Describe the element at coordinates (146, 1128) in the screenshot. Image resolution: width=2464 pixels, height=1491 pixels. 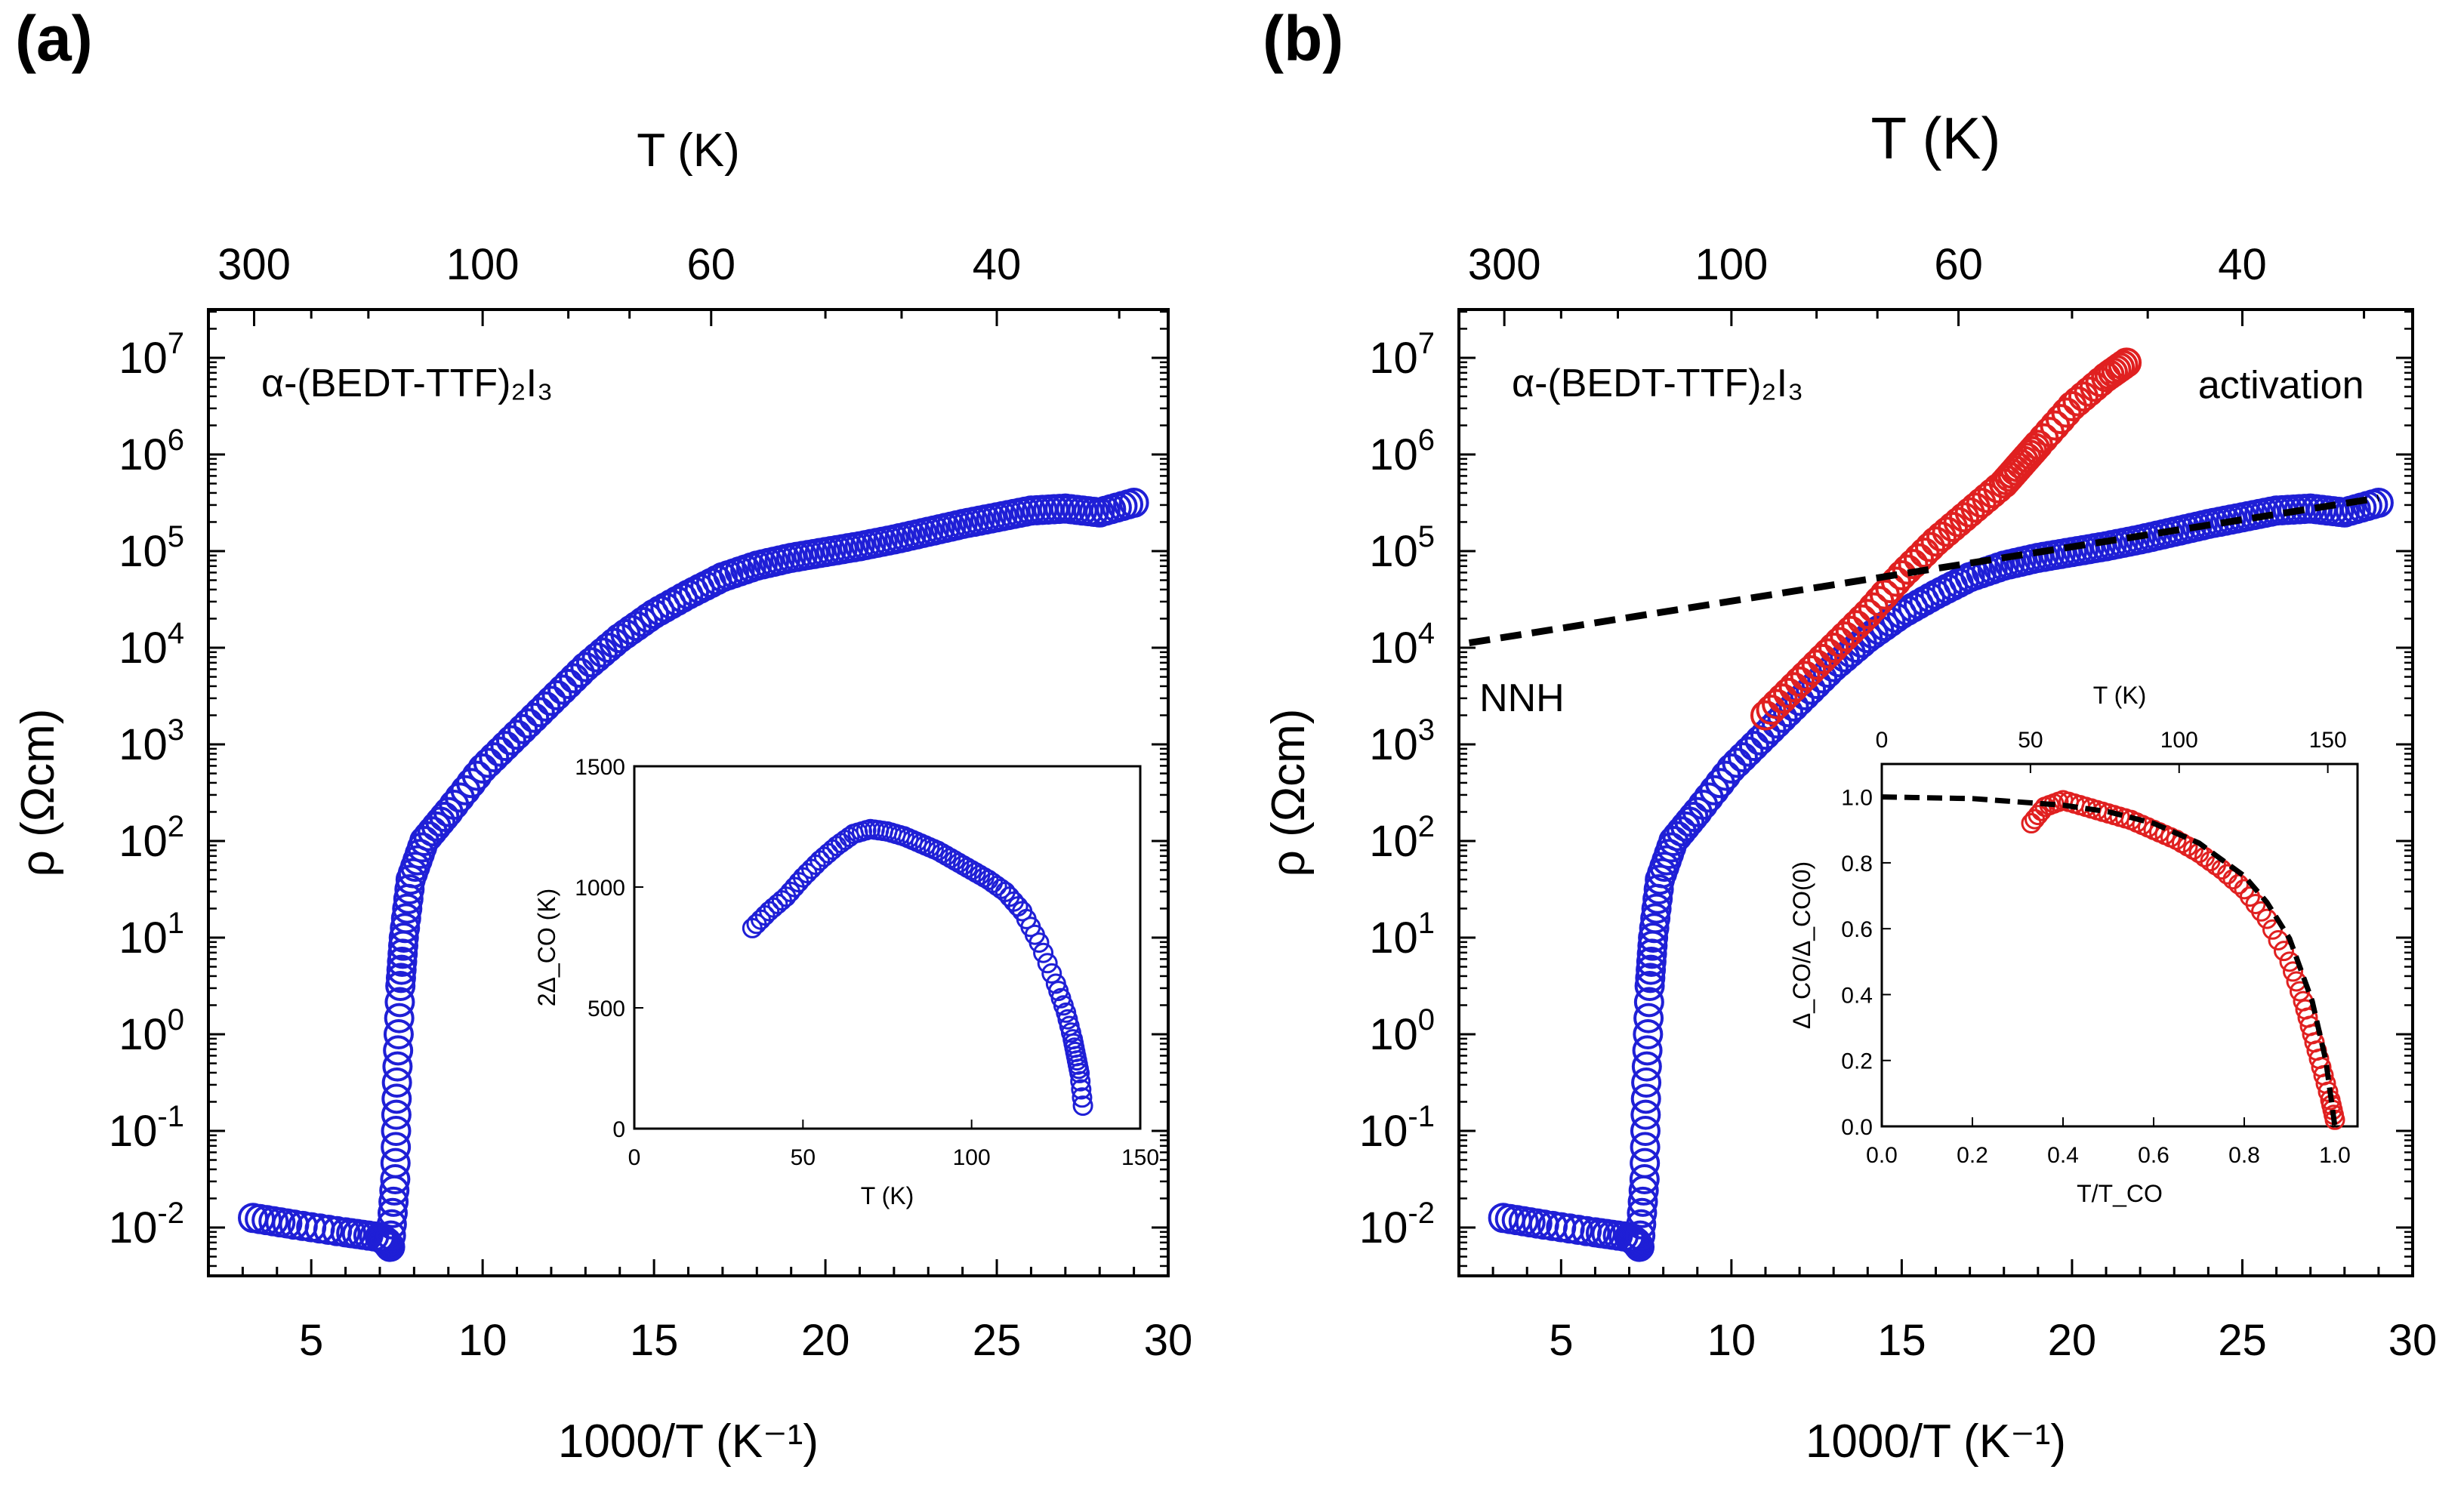
I see `y-tick-label: 10⁻¹` at that location.